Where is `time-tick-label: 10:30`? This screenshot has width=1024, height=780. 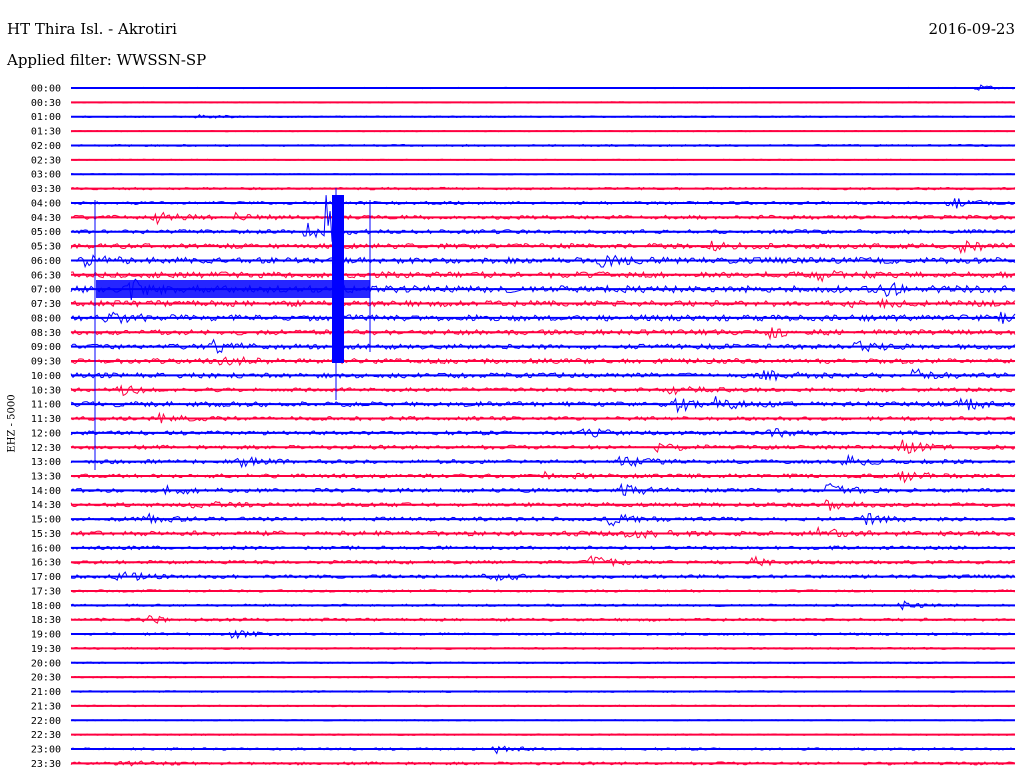
time-tick-label: 10:30 is located at coordinates (46, 390).